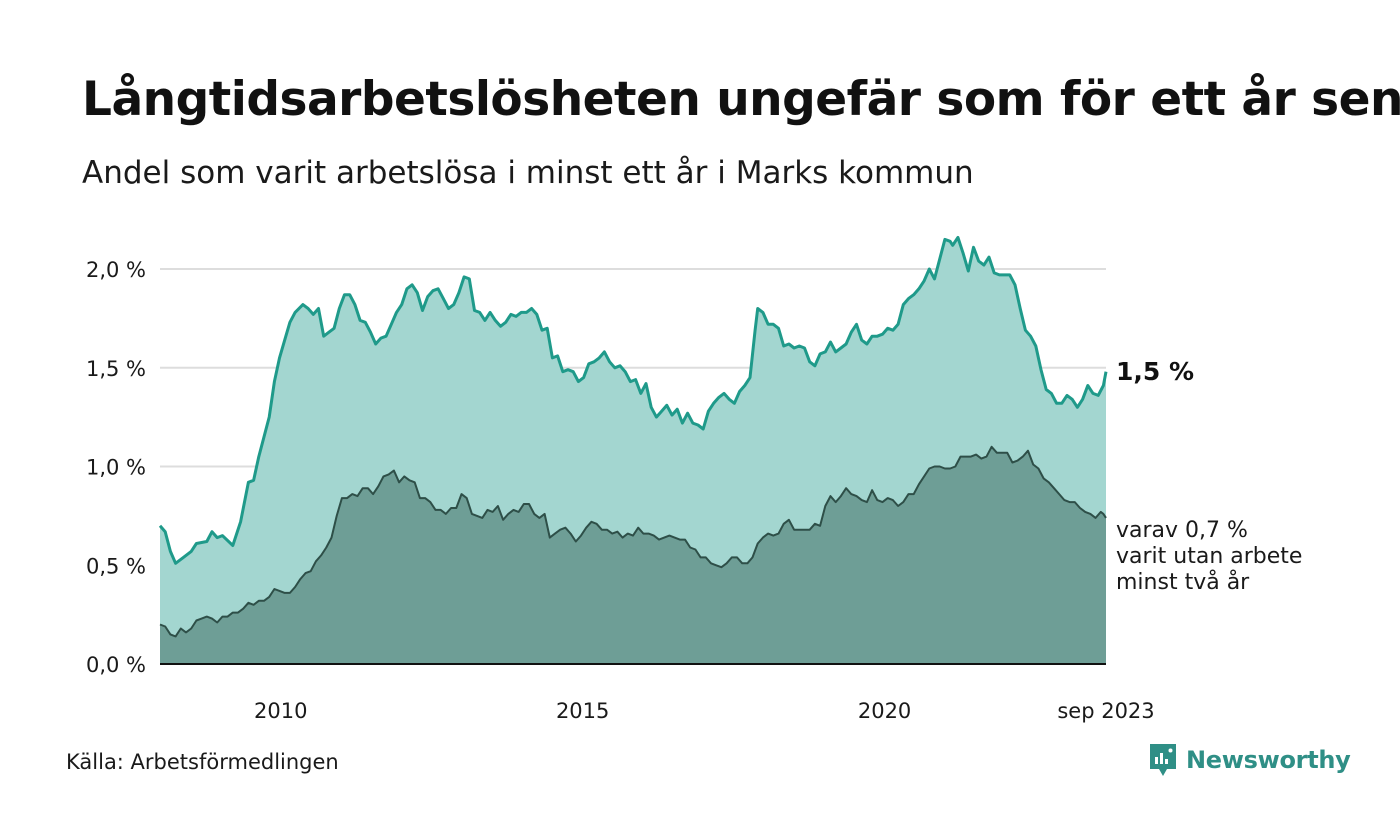 This screenshot has height=840, width=1400. What do you see at coordinates (116, 270) in the screenshot?
I see `y-tick-label: 2,0 %` at bounding box center [116, 270].